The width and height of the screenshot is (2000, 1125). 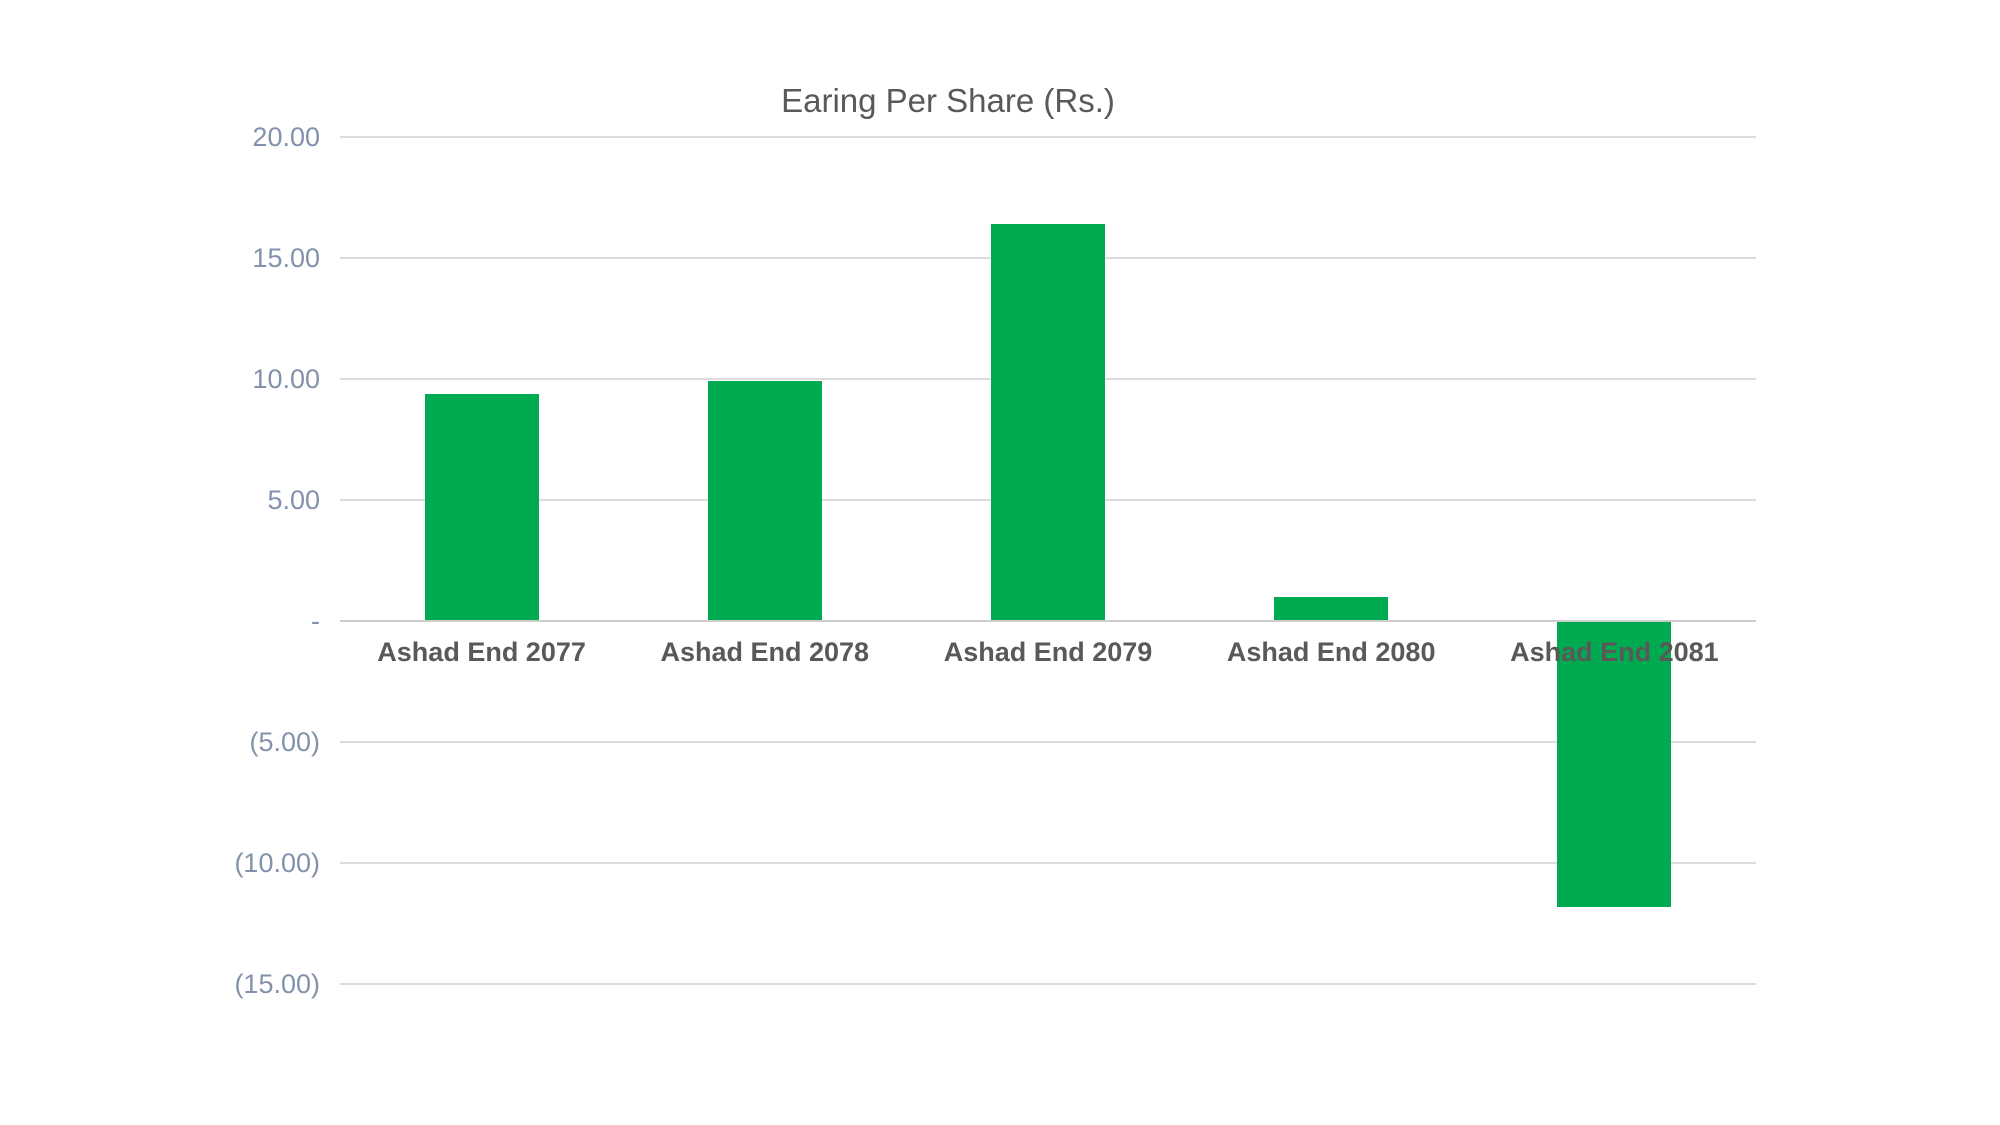 What do you see at coordinates (948, 100) in the screenshot?
I see `chart-title: Earing Per Share (Rs.)` at bounding box center [948, 100].